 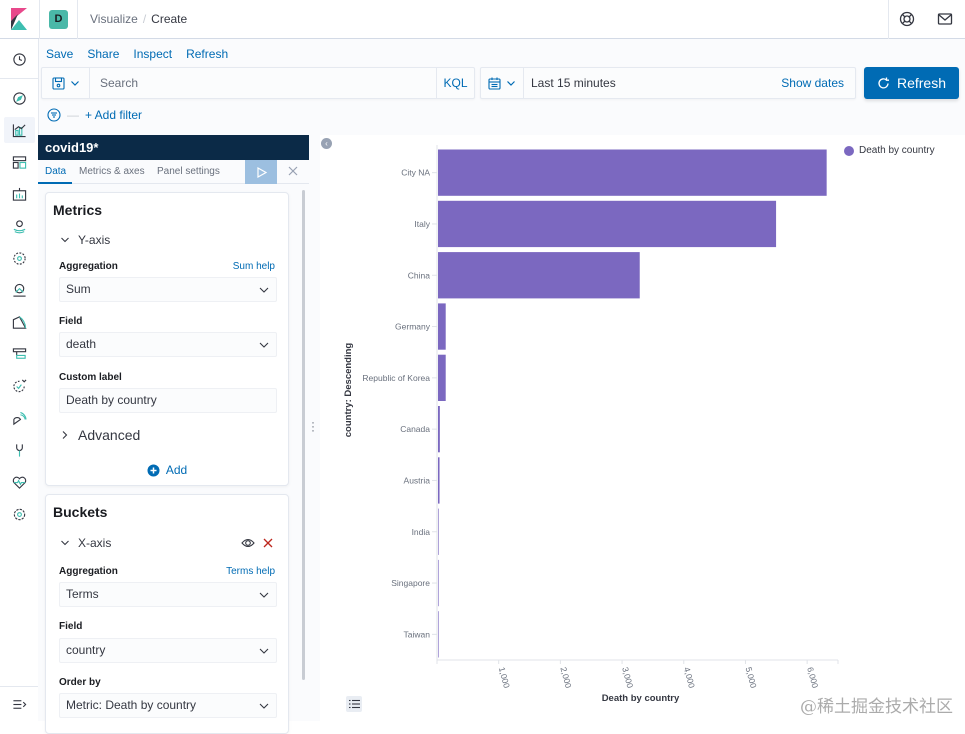 I want to click on discard-changes-button, so click(x=293, y=172).